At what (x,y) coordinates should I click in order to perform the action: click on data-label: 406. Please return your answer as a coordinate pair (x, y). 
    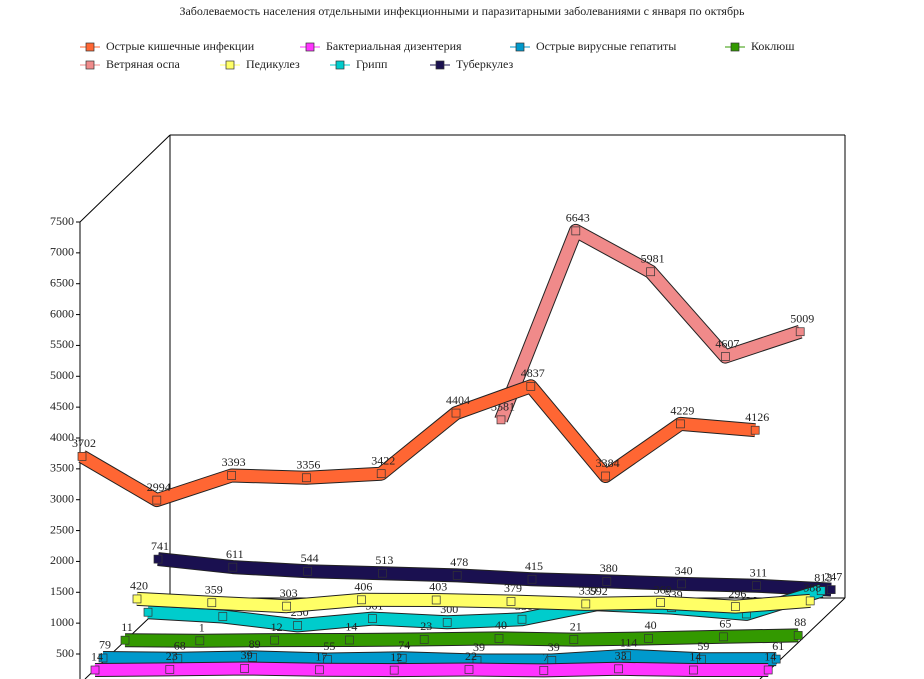
    Looking at the image, I should click on (363, 587).